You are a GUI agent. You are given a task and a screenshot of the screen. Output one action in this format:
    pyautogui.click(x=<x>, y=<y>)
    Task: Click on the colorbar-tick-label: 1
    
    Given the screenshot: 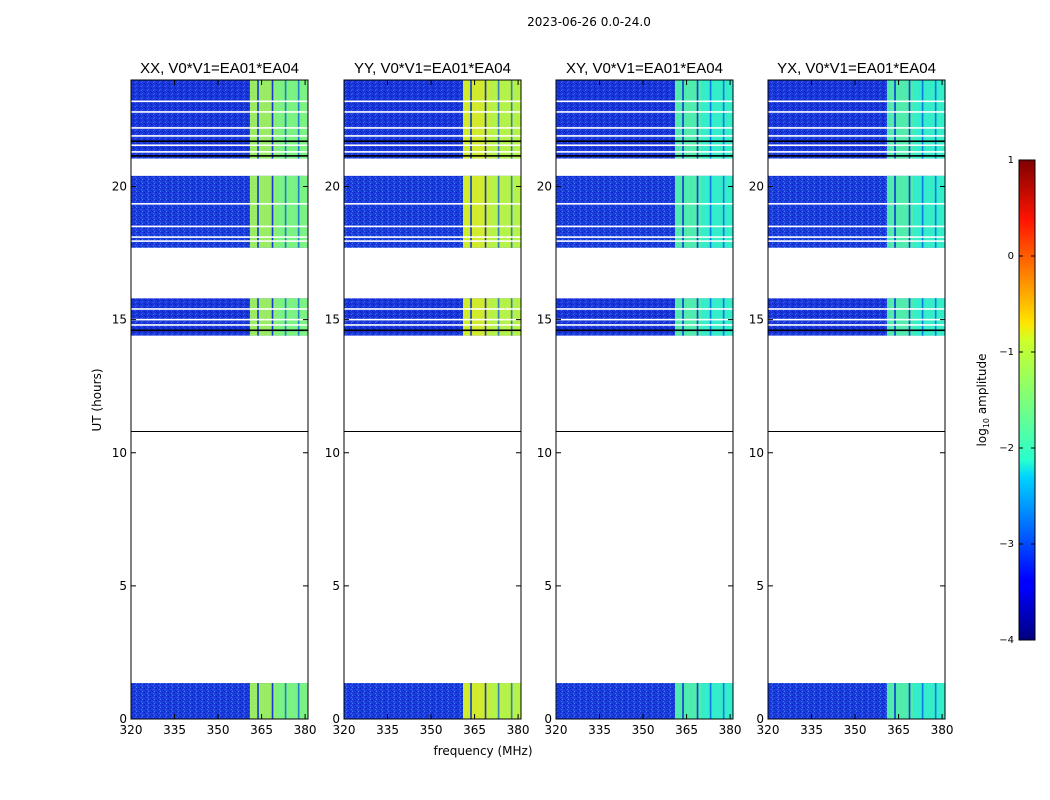 What is the action you would take?
    pyautogui.click(x=1011, y=160)
    